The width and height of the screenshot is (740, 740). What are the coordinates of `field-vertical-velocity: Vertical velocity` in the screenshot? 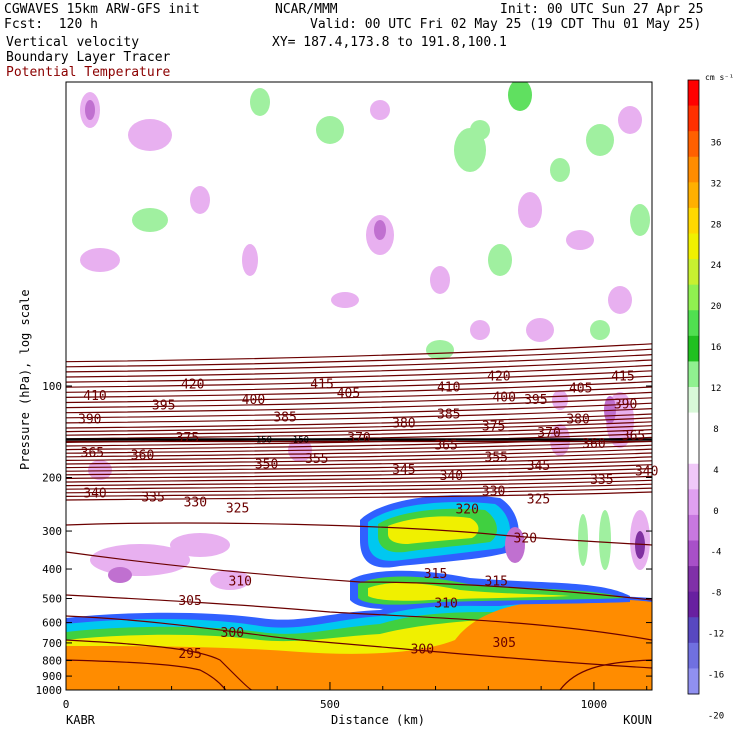 It's located at (73, 42).